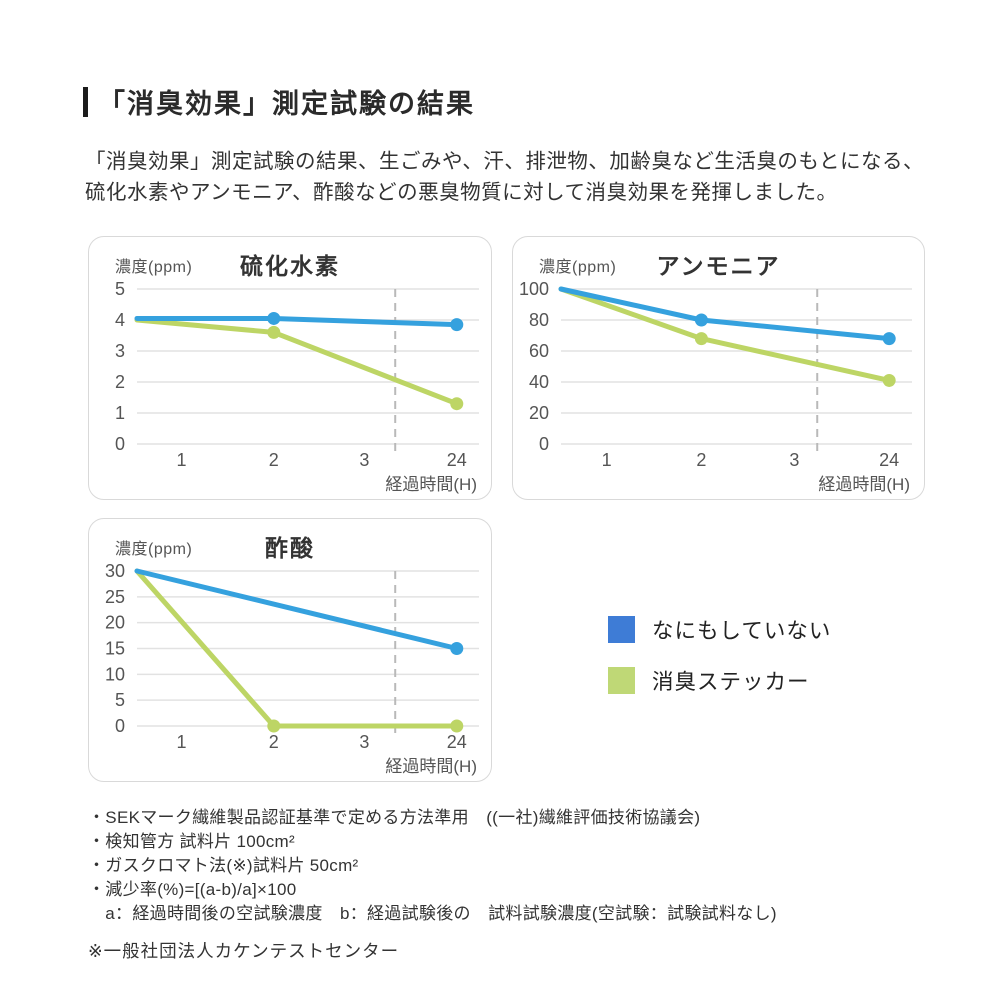 Image resolution: width=1000 pixels, height=1000 pixels. Describe the element at coordinates (191, 841) in the screenshot. I see `footnote-line: ・検知管方 試料片 100cm²` at that location.